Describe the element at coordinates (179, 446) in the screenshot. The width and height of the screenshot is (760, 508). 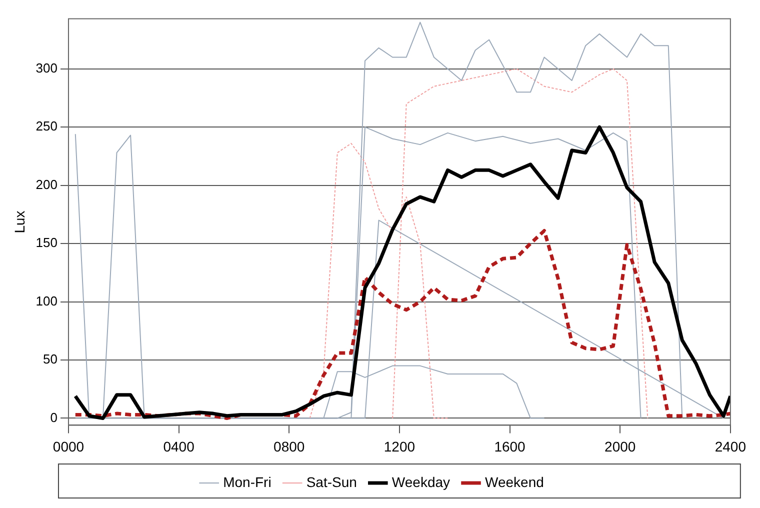
I see `x-tick-label: 0400` at that location.